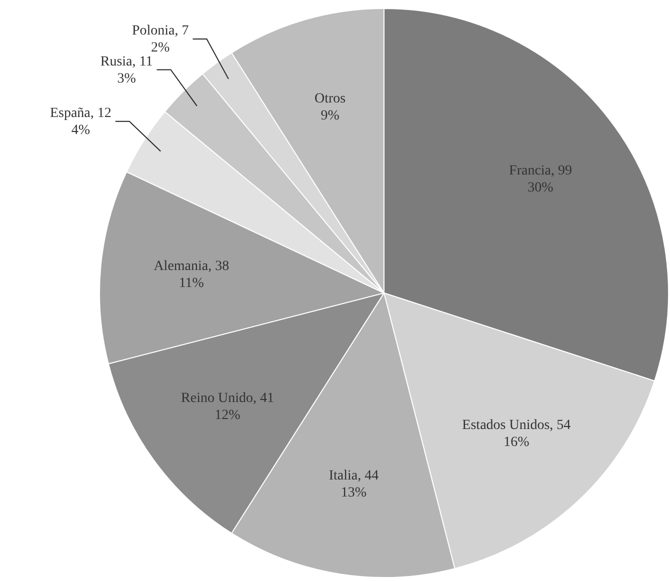 The image size is (670, 581). Describe the element at coordinates (126, 62) in the screenshot. I see `slice-label: Rusia, 11` at that location.